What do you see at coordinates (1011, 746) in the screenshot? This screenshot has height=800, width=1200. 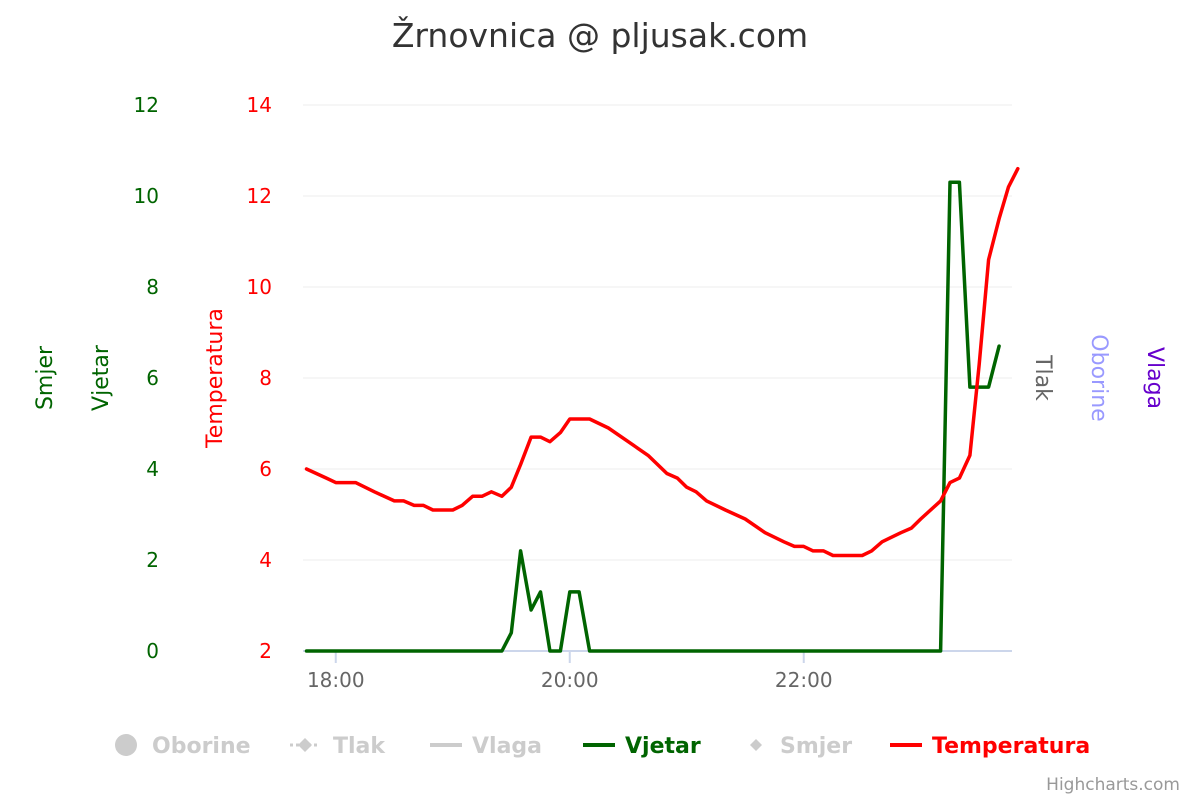 I see `legend-label: Temperatura` at bounding box center [1011, 746].